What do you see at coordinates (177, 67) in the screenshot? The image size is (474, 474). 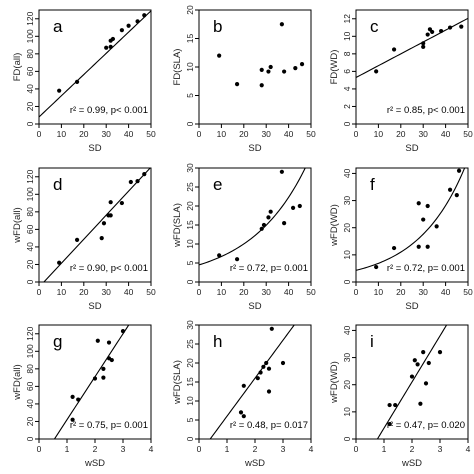 I see `y-axis-label: FD(SLA)` at bounding box center [177, 67].